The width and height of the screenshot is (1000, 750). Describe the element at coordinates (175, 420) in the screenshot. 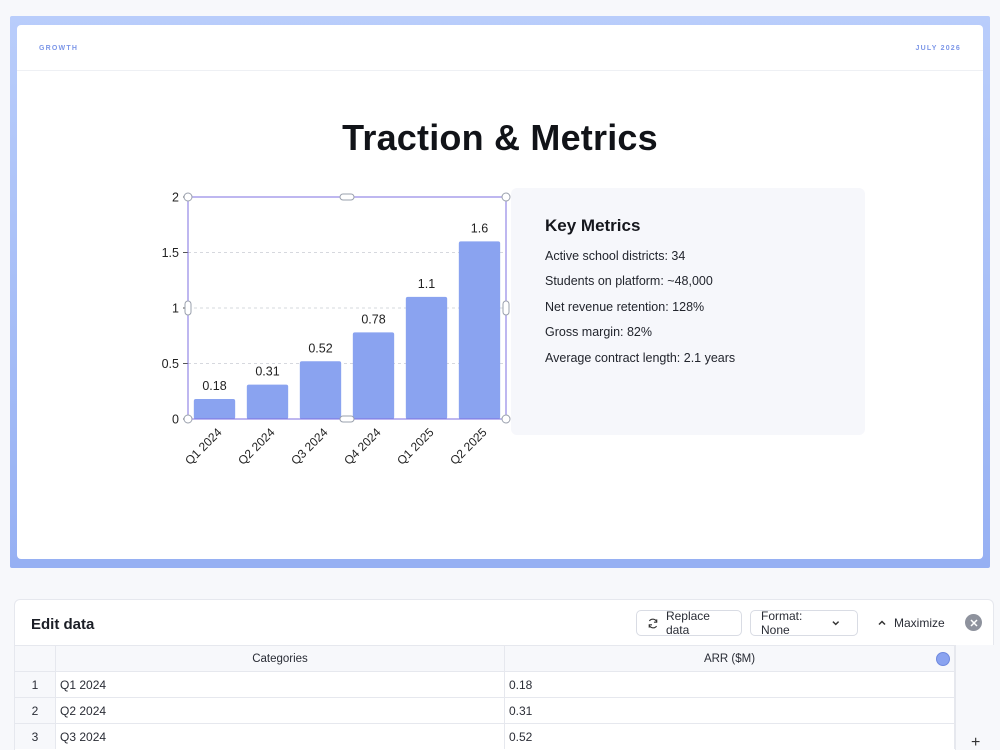

I see `y-tick-label: 0` at that location.